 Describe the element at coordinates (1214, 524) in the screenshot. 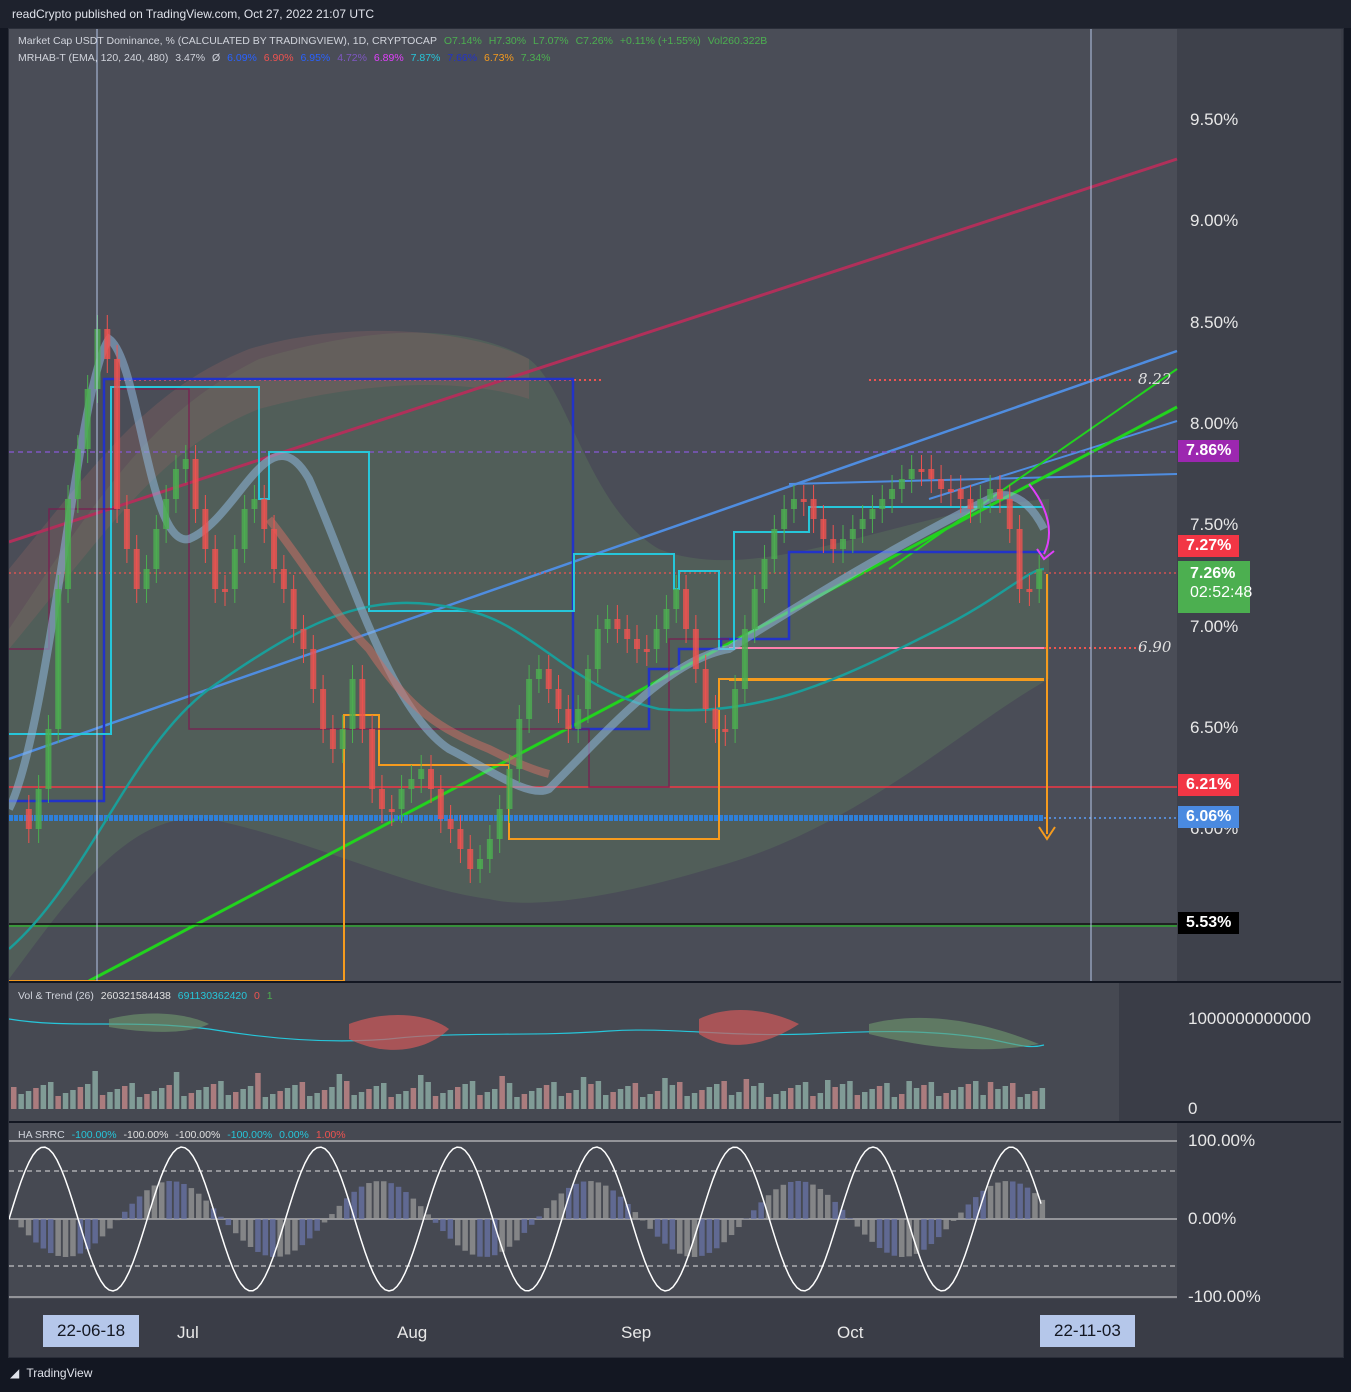

I see `price-label-750: 7.50%` at that location.